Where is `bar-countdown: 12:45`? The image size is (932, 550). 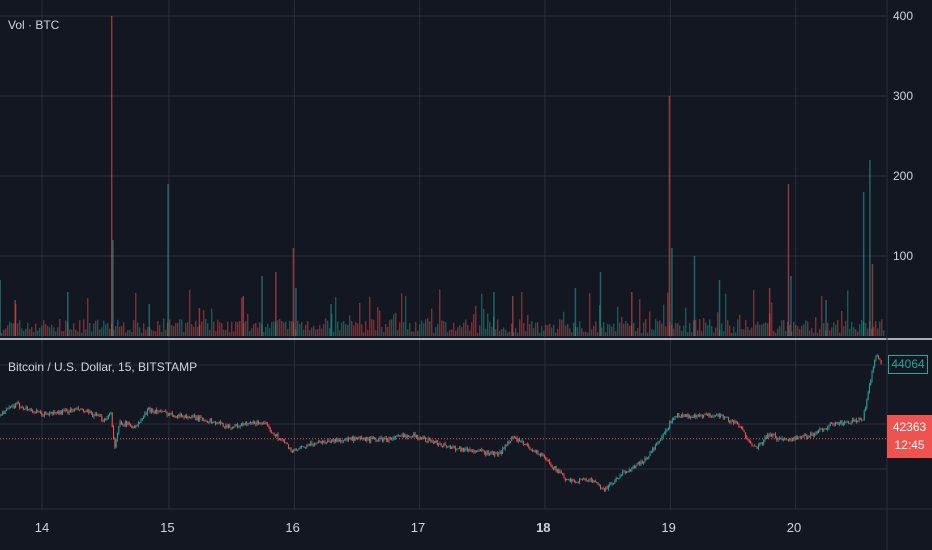 bar-countdown: 12:45 is located at coordinates (909, 445).